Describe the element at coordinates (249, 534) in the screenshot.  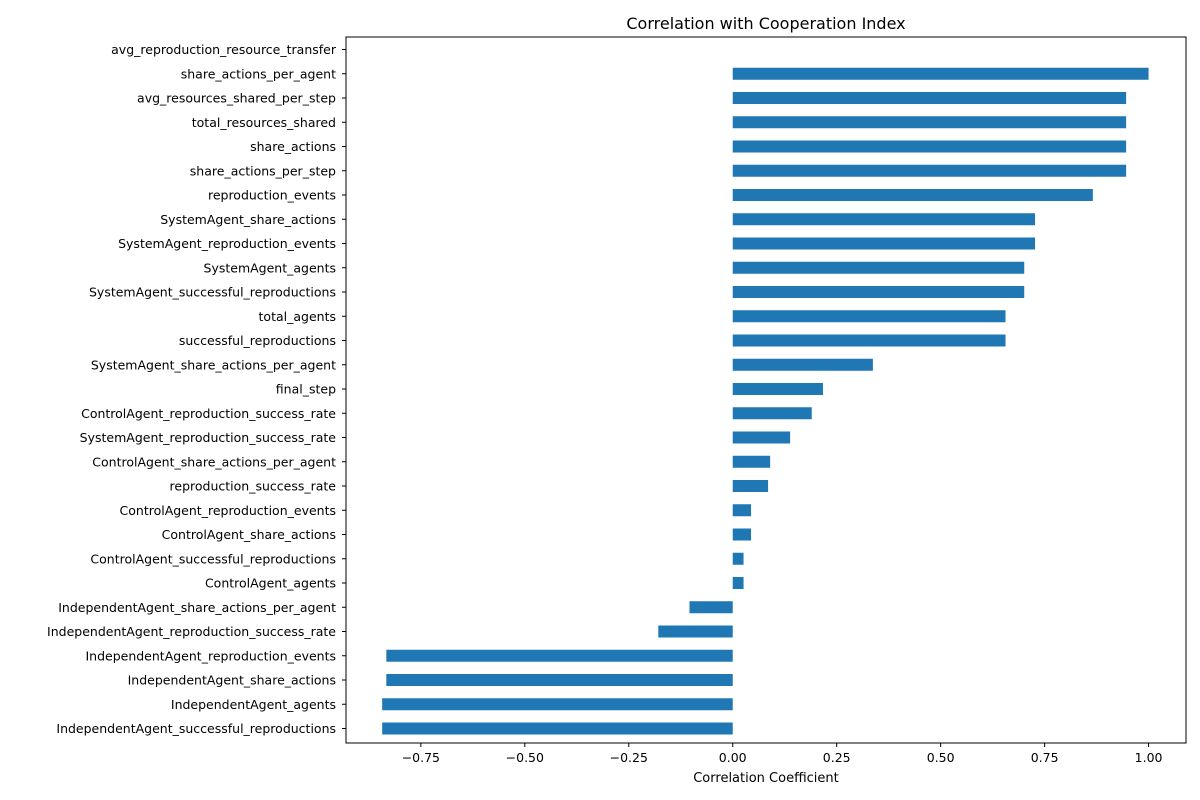
I see `category-label: ControlAgent_share_actions` at that location.